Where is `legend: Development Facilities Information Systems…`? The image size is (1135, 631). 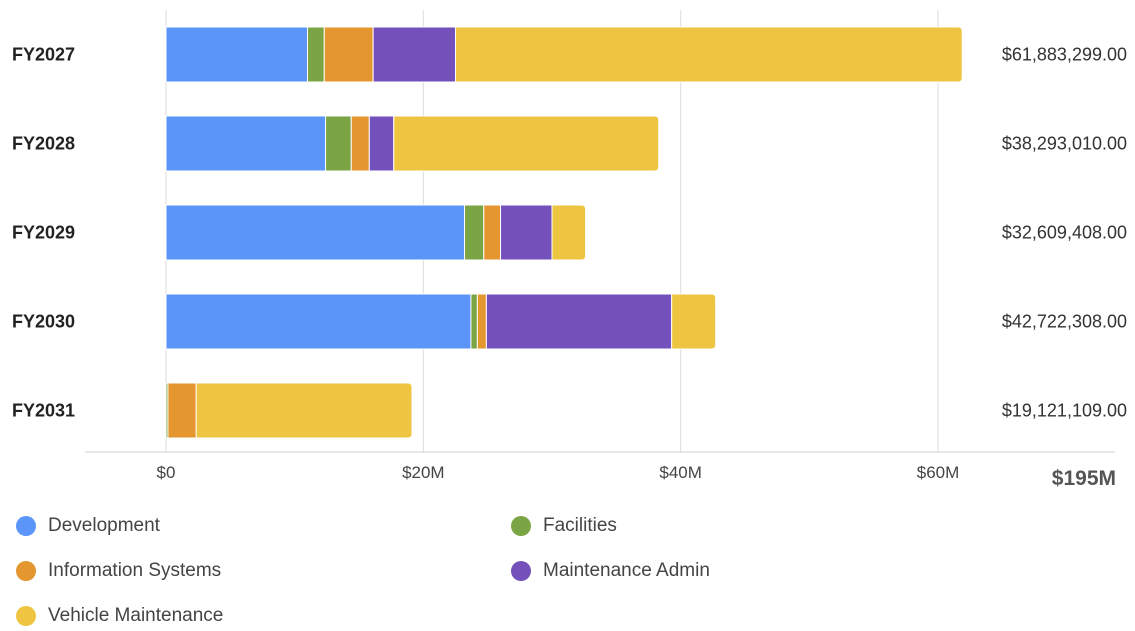 legend: Development Facilities Information Systems… is located at coordinates (426, 571).